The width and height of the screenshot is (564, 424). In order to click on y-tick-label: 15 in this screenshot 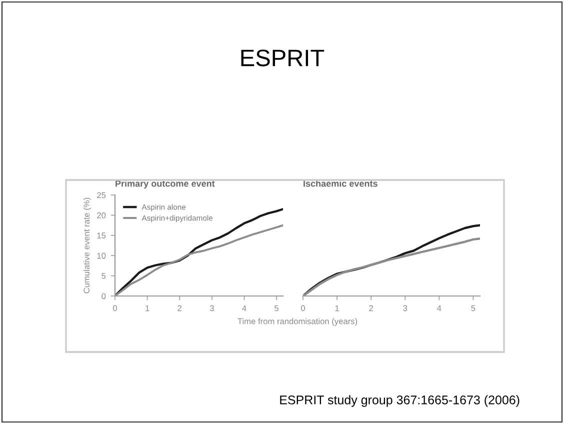, I will do `click(101, 235)`.